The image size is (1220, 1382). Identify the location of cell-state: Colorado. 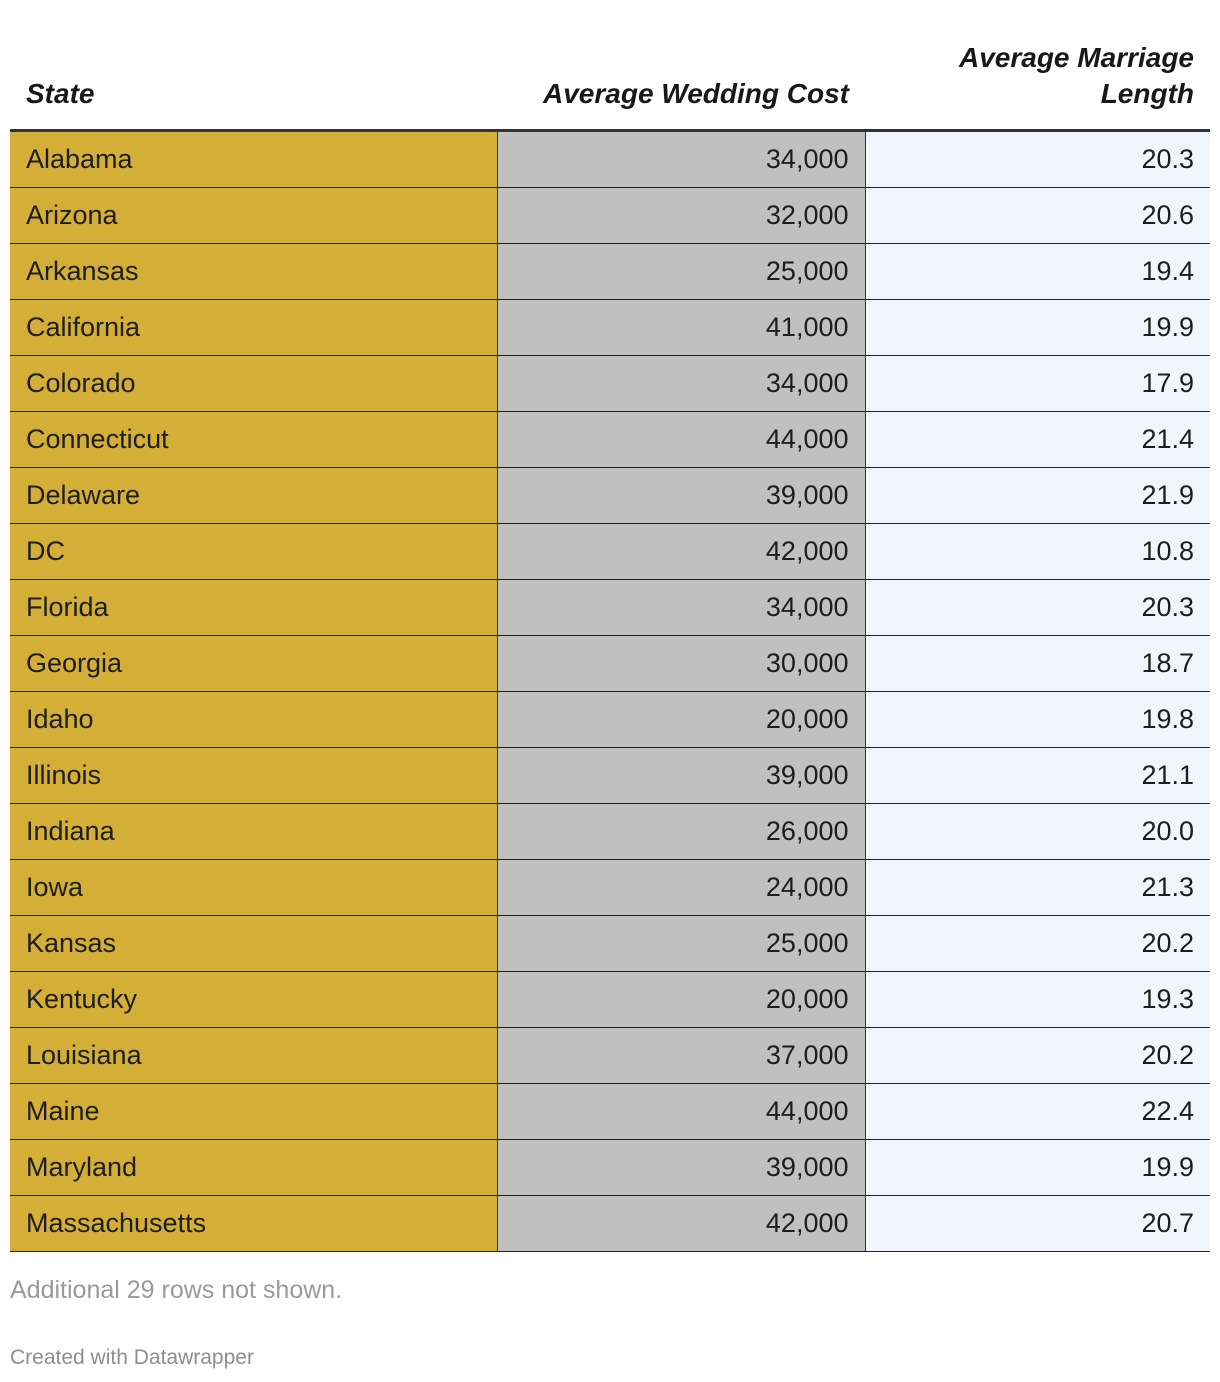
(254, 383).